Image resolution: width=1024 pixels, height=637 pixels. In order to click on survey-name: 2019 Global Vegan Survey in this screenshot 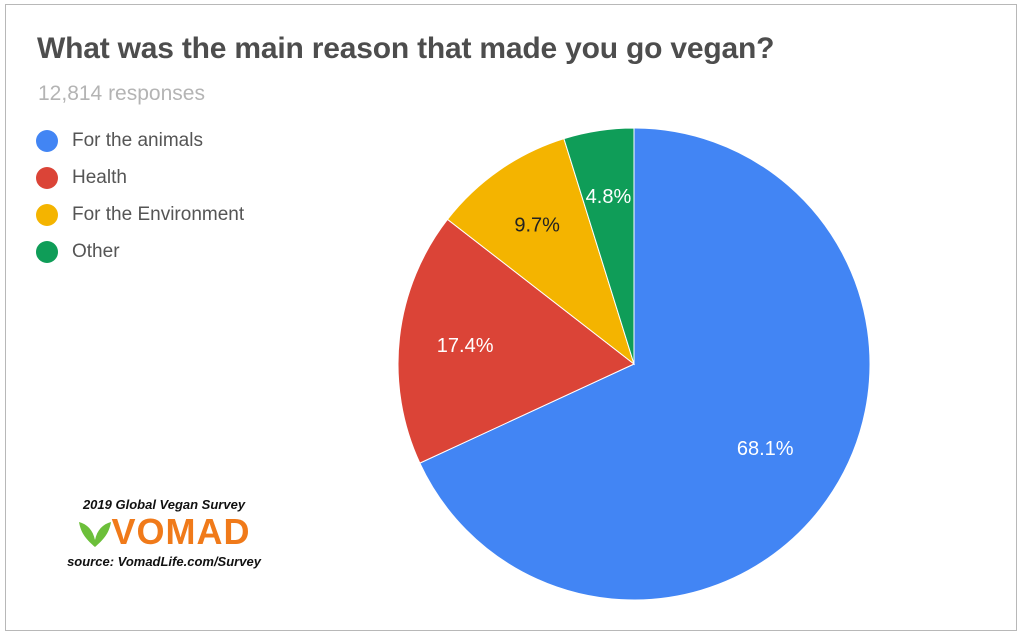, I will do `click(164, 504)`.